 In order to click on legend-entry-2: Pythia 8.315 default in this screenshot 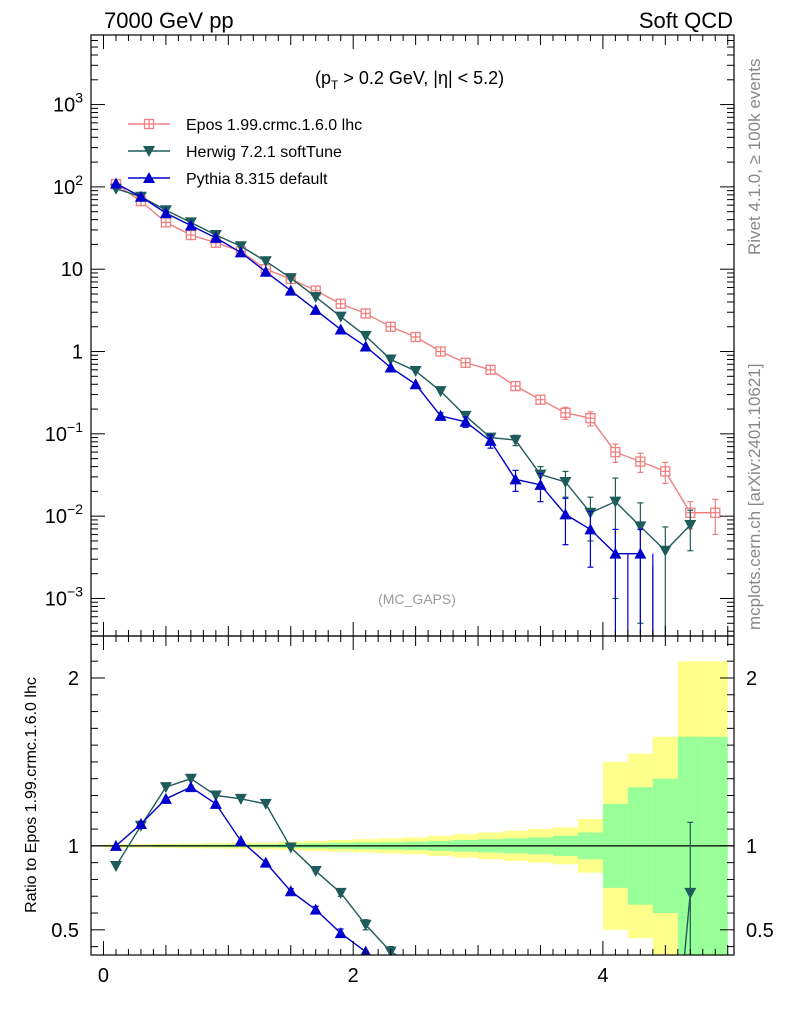, I will do `click(228, 179)`.